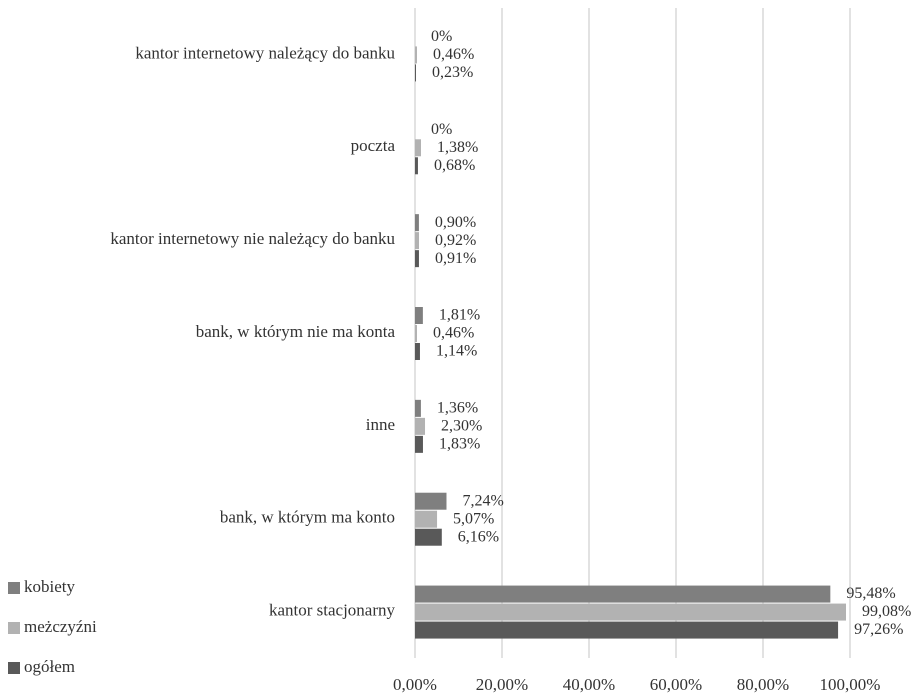 The width and height of the screenshot is (919, 696). I want to click on x-tick-label: 40,00%, so click(589, 684).